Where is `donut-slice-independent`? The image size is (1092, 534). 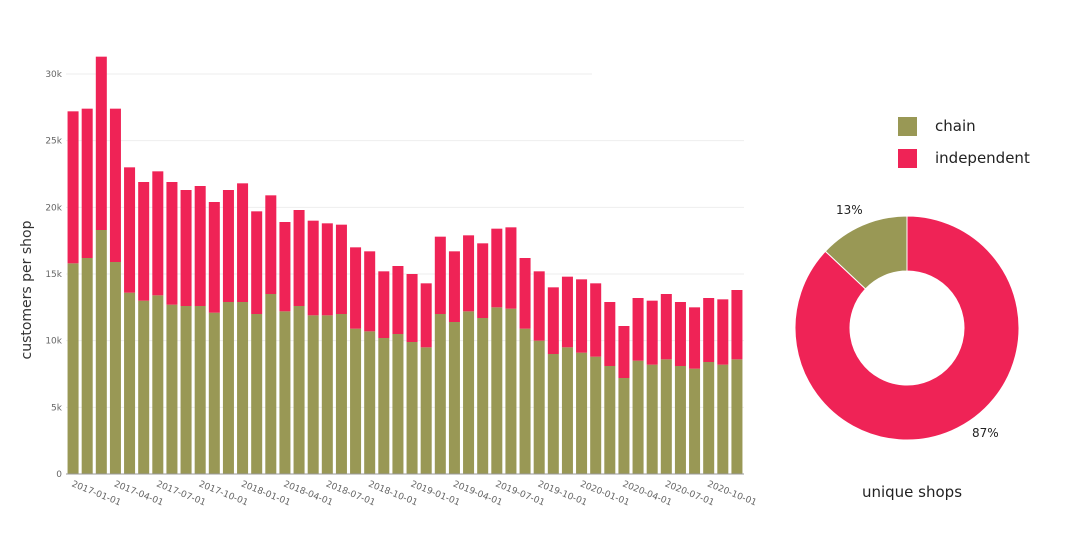 donut-slice-independent is located at coordinates (907, 328).